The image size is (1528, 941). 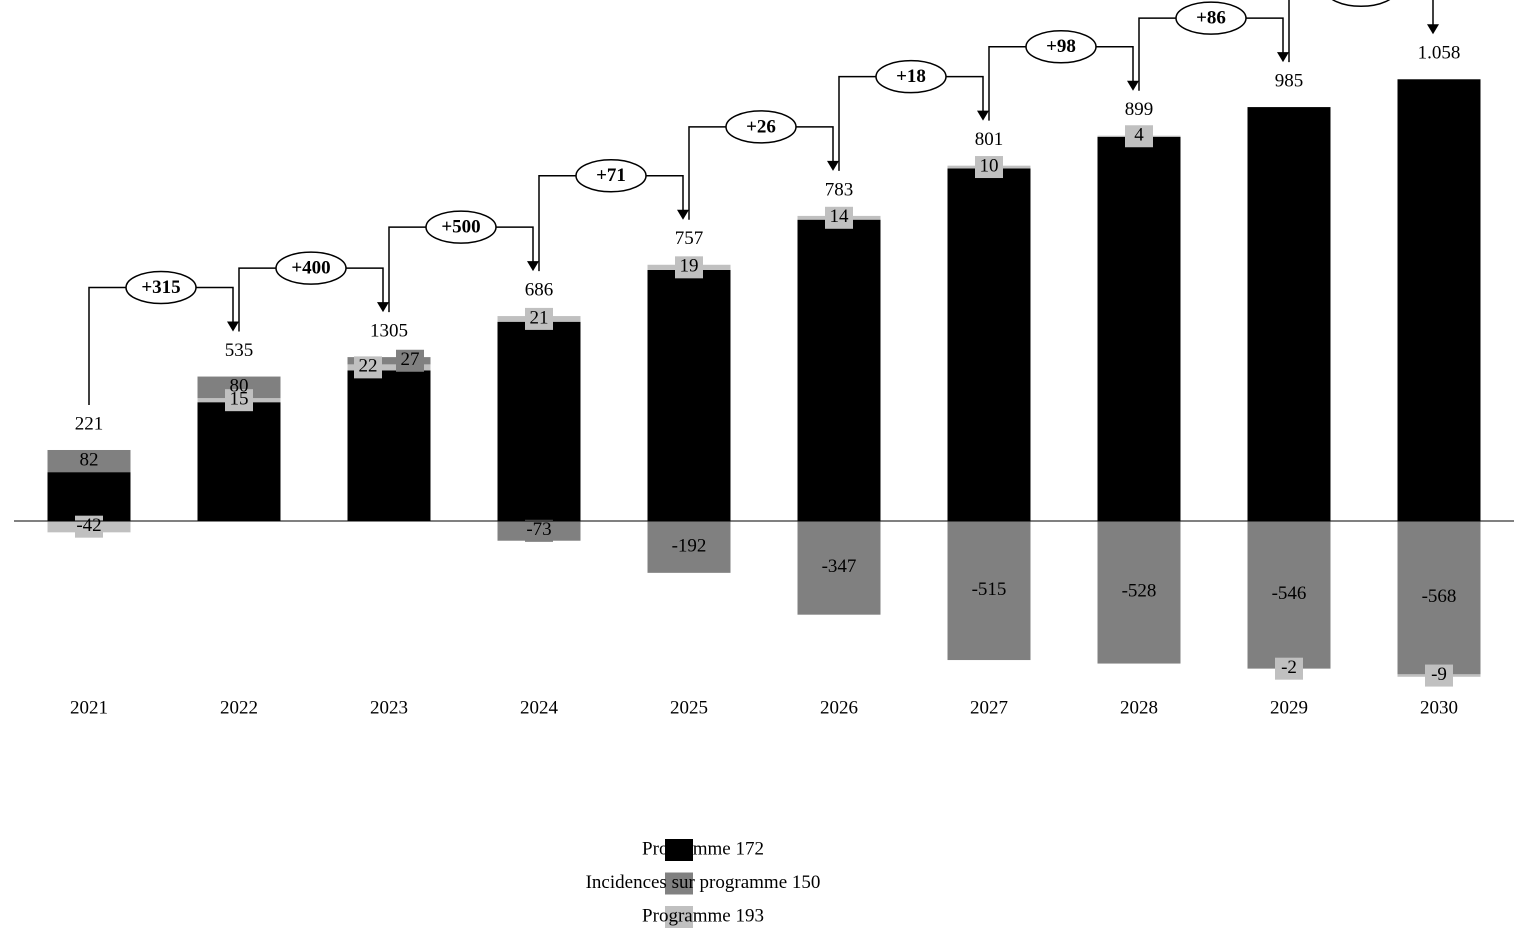 I want to click on data-label: -73, so click(x=538, y=529).